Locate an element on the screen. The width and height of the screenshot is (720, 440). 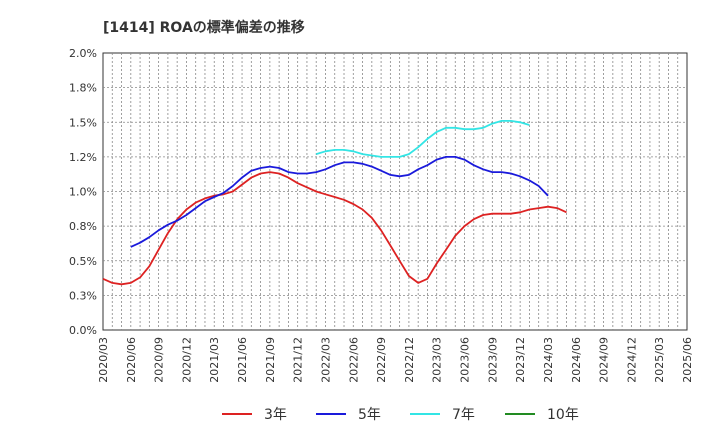
y-axis-ticks: 0.0% 0.3% 0.5% 0.8% 1.0% 1.2% 1.5% 1.8% 2.0% is located at coordinates (83, 192).